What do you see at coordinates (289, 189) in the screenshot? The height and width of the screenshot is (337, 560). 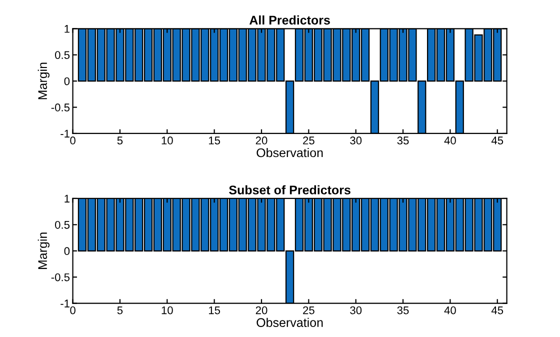 I see `chart-title: Subset of Predictors` at bounding box center [289, 189].